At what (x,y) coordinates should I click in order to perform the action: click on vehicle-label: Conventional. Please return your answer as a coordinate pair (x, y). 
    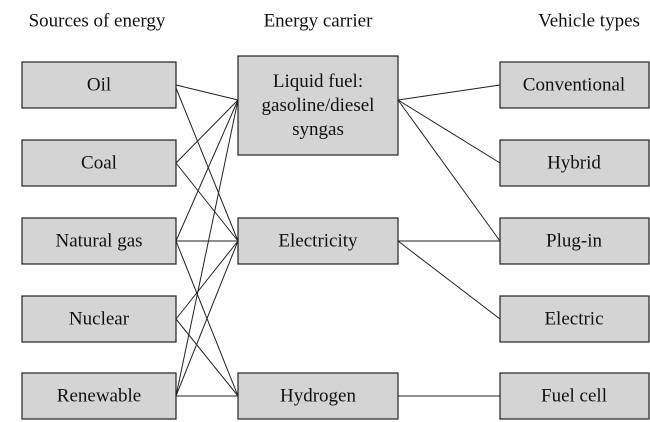
    Looking at the image, I should click on (574, 84).